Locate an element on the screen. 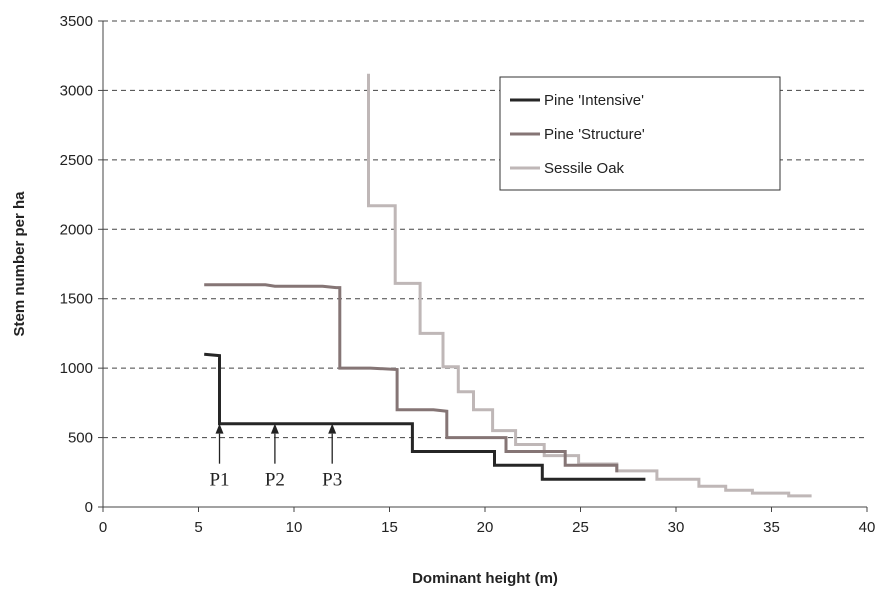 The height and width of the screenshot is (590, 883). y-tick-label: 2500 is located at coordinates (76, 160).